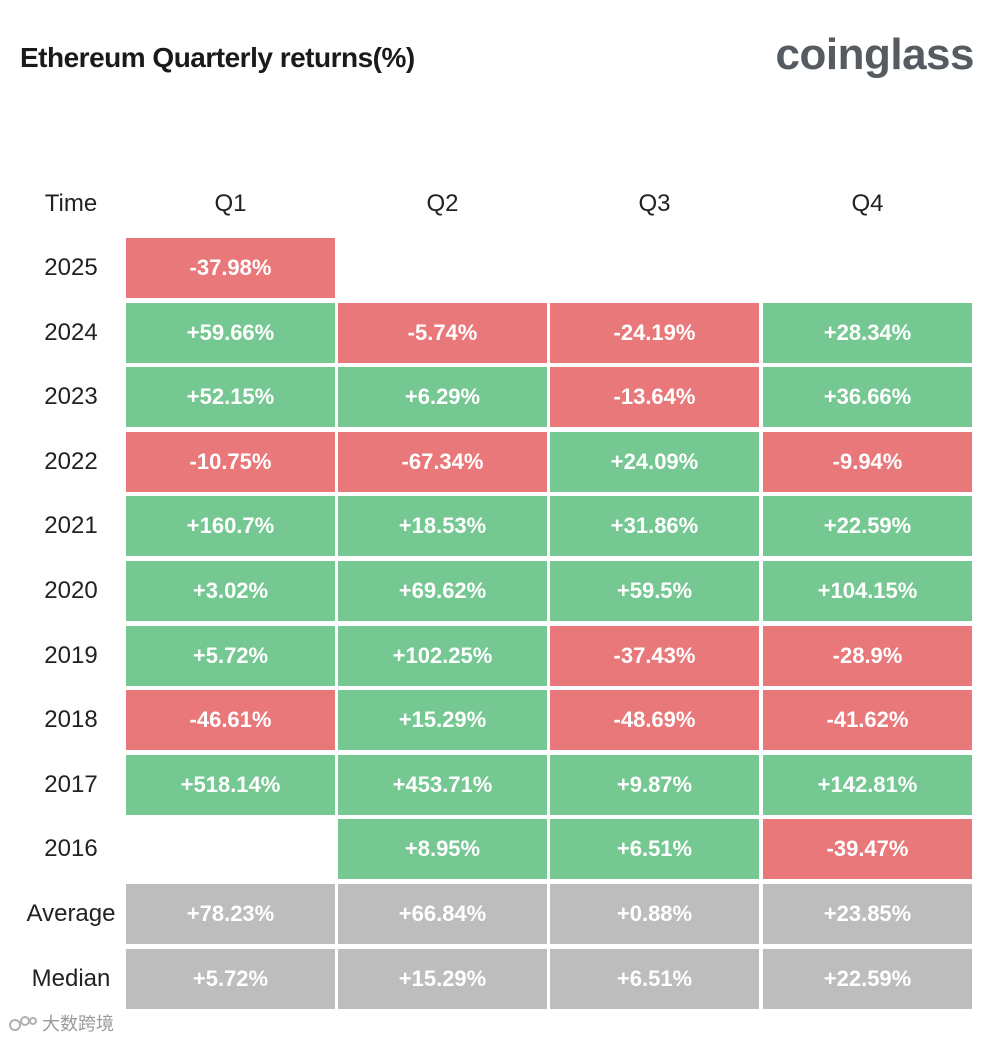  I want to click on column-header-q4: Q4, so click(867, 203).